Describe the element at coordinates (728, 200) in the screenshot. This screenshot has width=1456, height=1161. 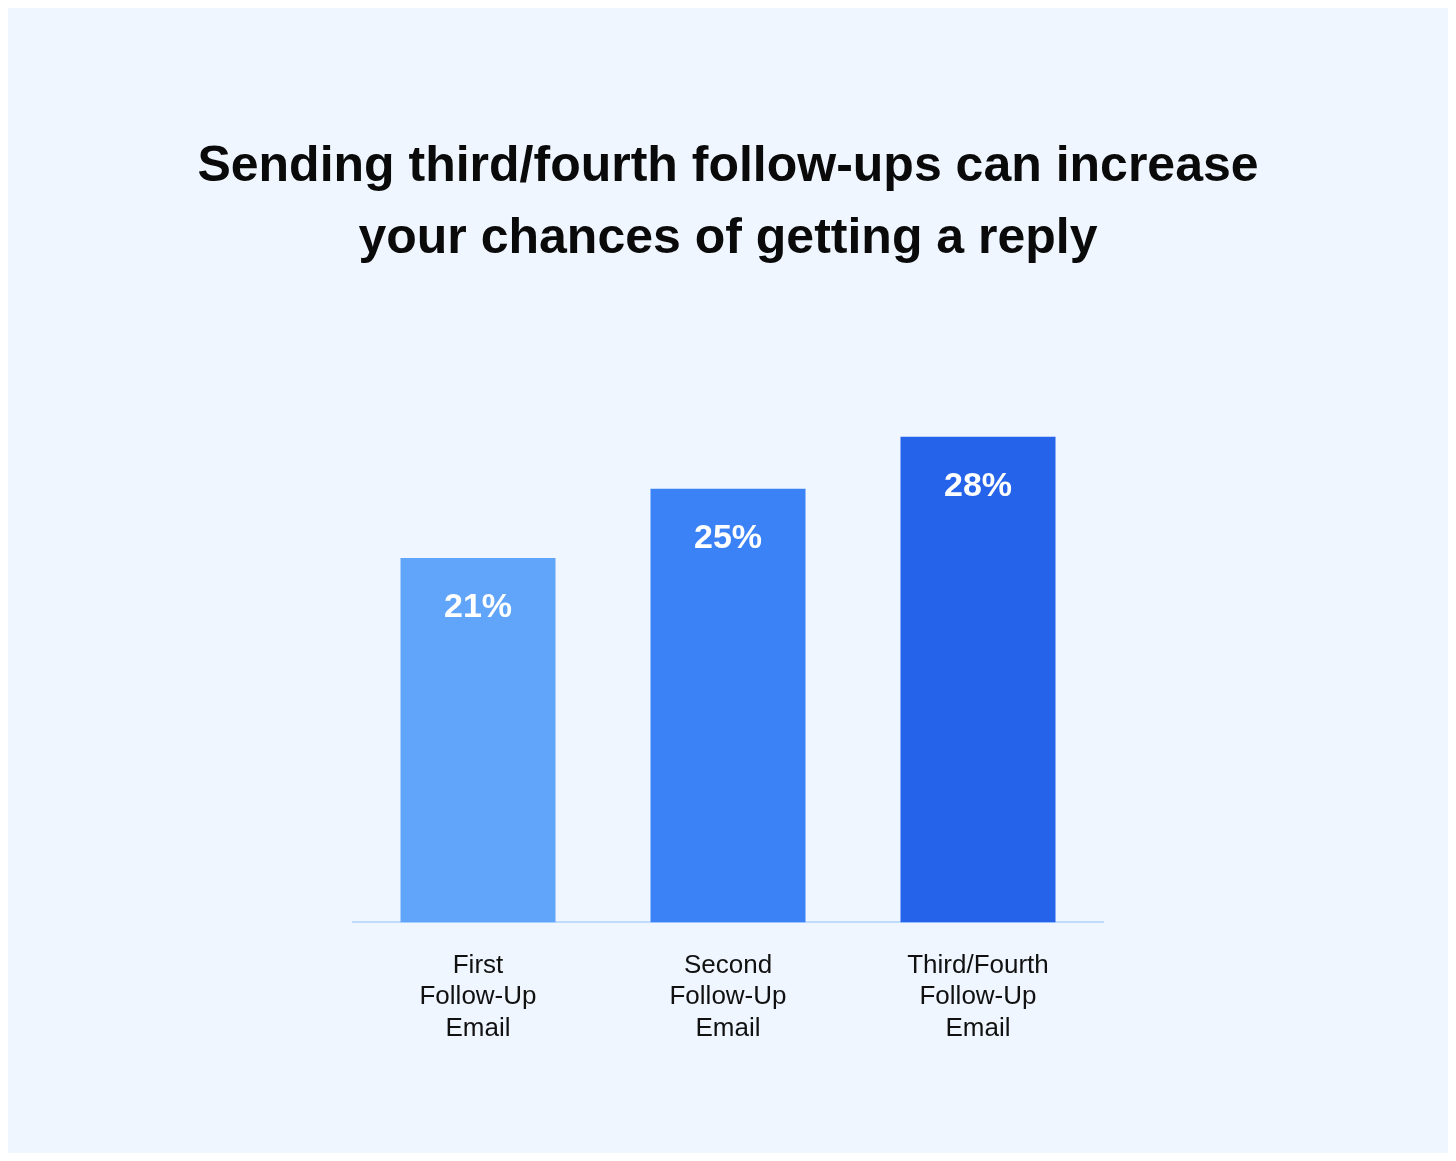
I see `chart-title: Sending third/fourth follow-ups can increase your chances of getting a reply` at that location.